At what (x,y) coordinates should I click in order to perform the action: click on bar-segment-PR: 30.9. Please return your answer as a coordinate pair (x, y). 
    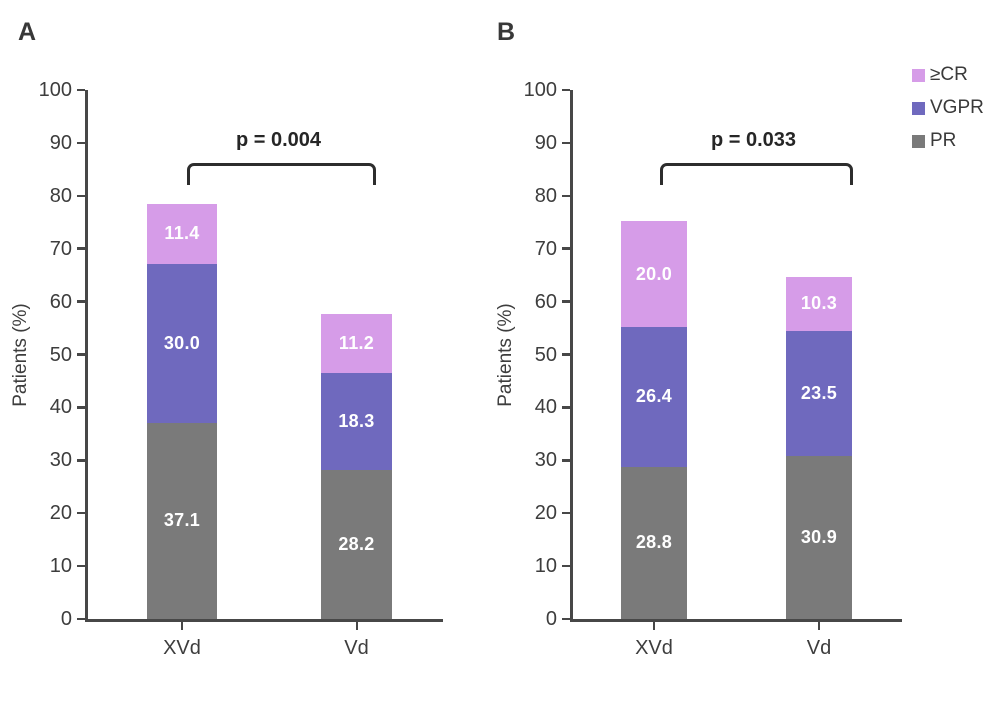
    Looking at the image, I should click on (819, 537).